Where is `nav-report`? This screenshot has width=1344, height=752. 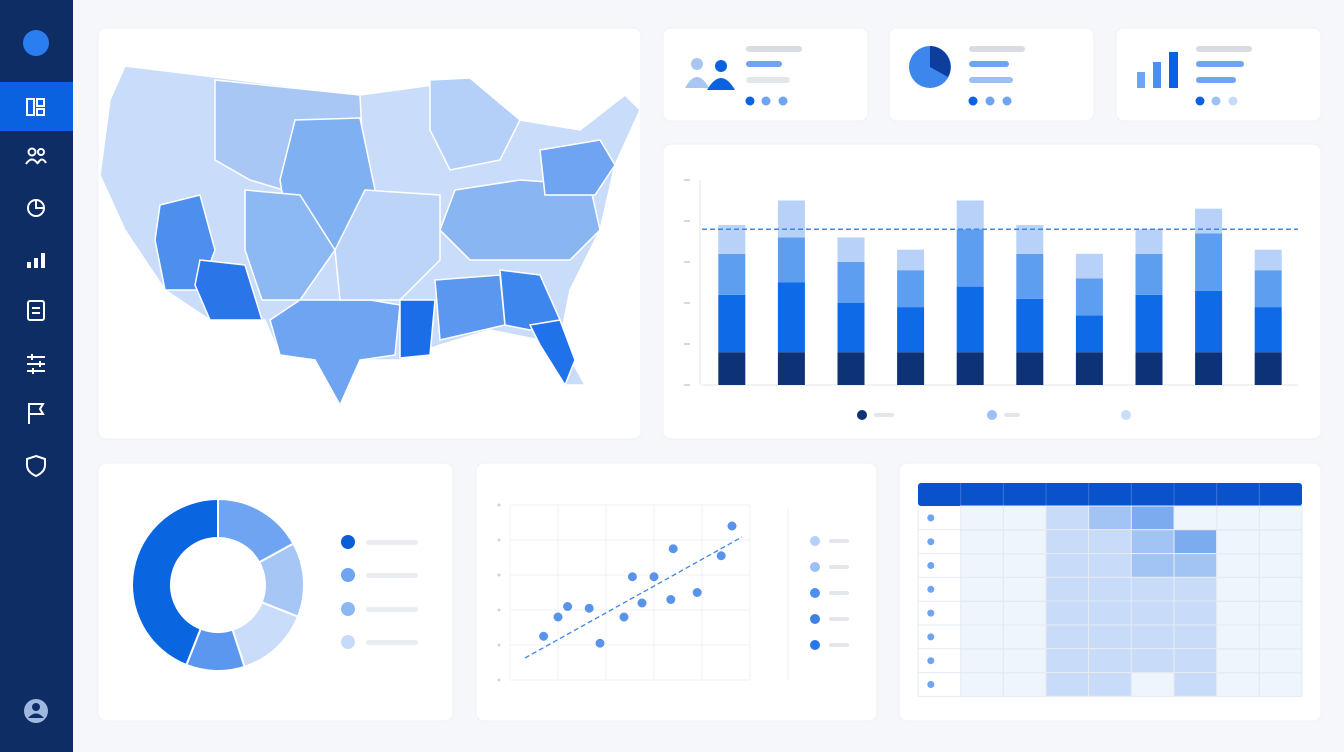
nav-report is located at coordinates (36, 310).